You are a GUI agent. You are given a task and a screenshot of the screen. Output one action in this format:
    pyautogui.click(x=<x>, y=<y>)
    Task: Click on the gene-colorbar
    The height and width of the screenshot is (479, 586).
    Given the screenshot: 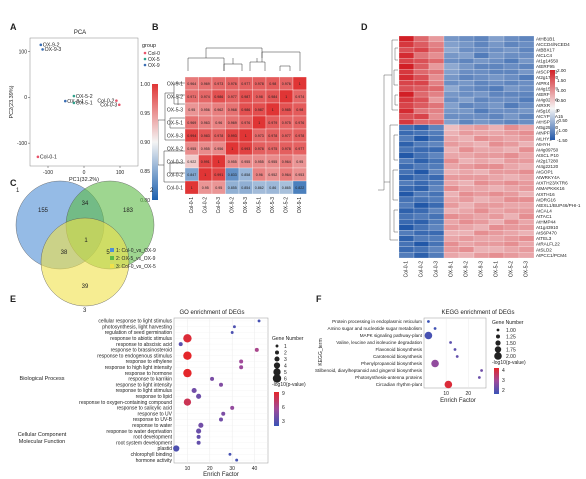 What is the action you would take?
    pyautogui.click(x=552, y=105)
    